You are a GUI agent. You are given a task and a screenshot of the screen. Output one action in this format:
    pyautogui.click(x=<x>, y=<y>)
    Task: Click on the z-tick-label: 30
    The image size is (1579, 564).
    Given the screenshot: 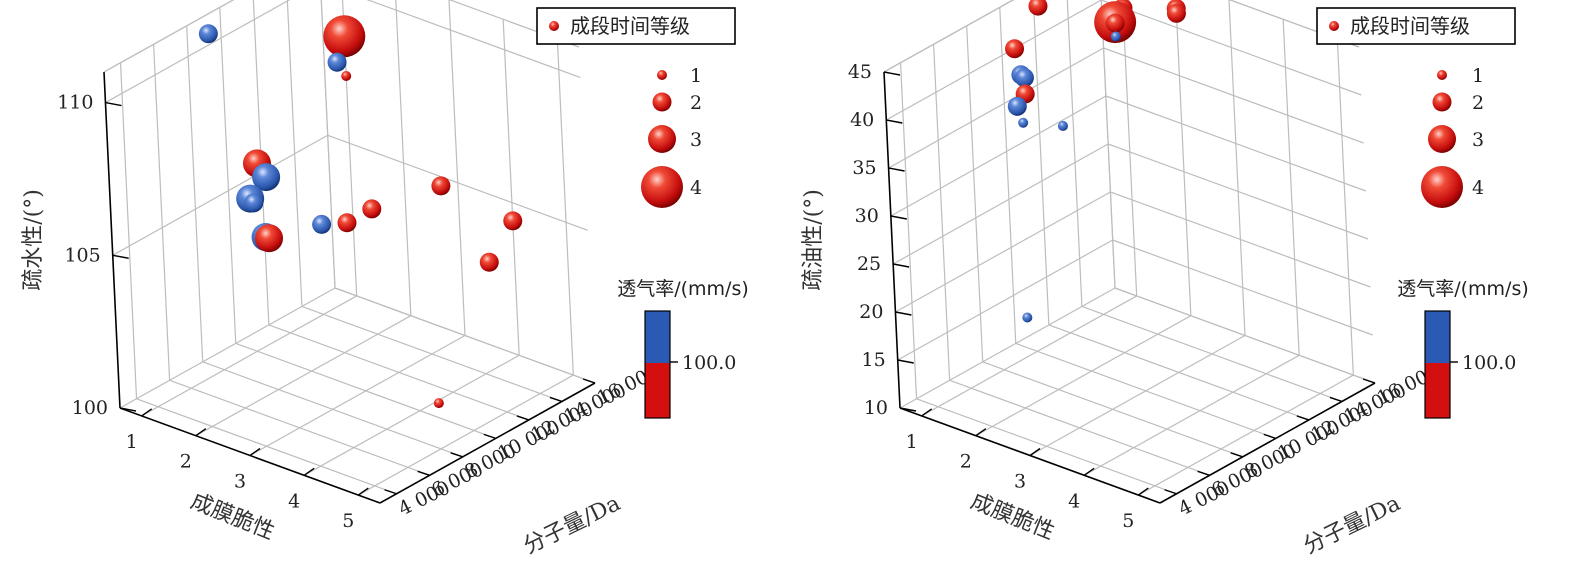 What is the action you would take?
    pyautogui.click(x=867, y=216)
    